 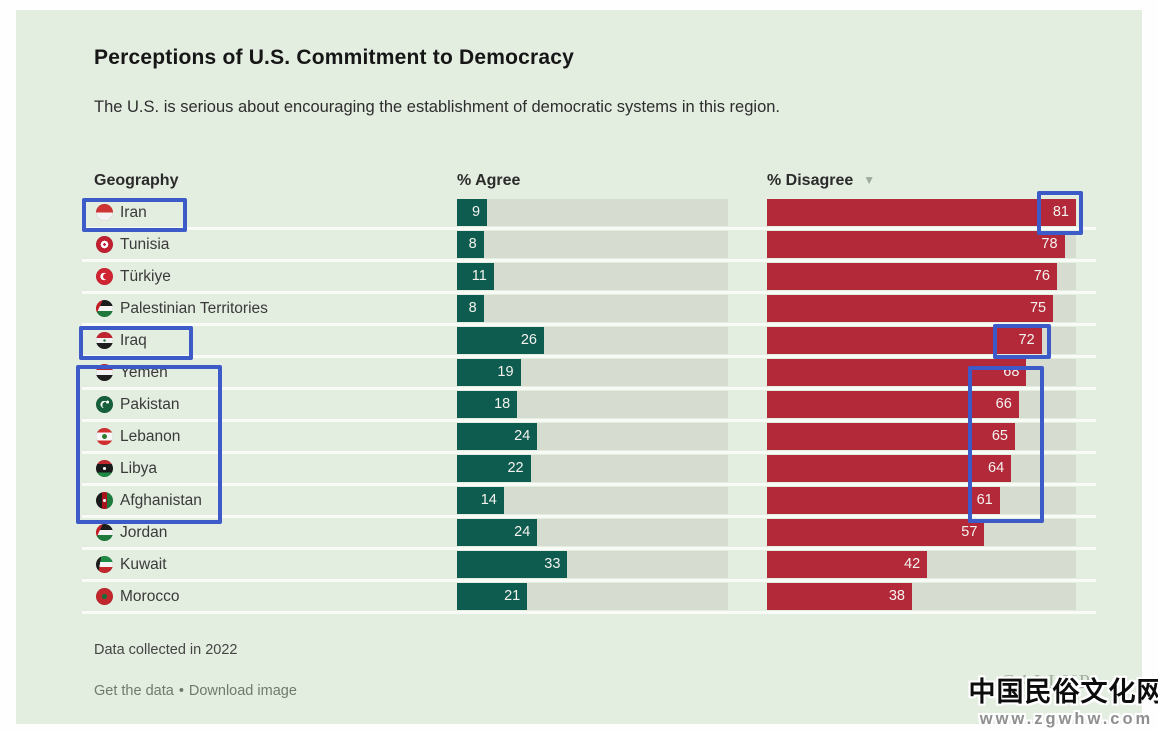 I want to click on column-header-disagree-label: % Disagree, so click(x=810, y=180).